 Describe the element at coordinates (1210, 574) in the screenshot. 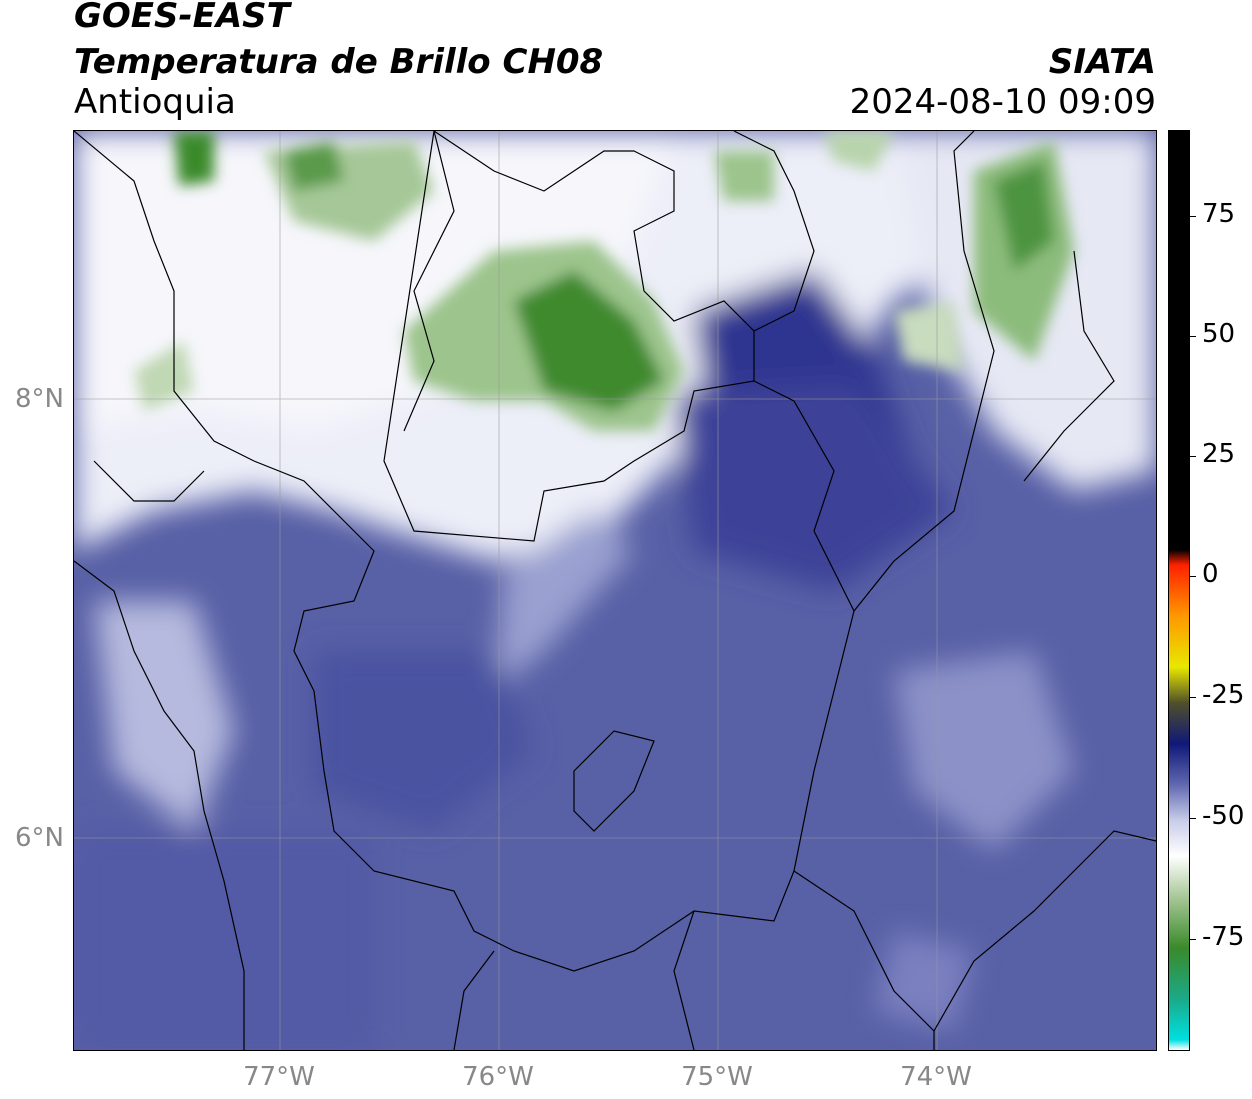

I see `colorbar-label-0: 0` at that location.